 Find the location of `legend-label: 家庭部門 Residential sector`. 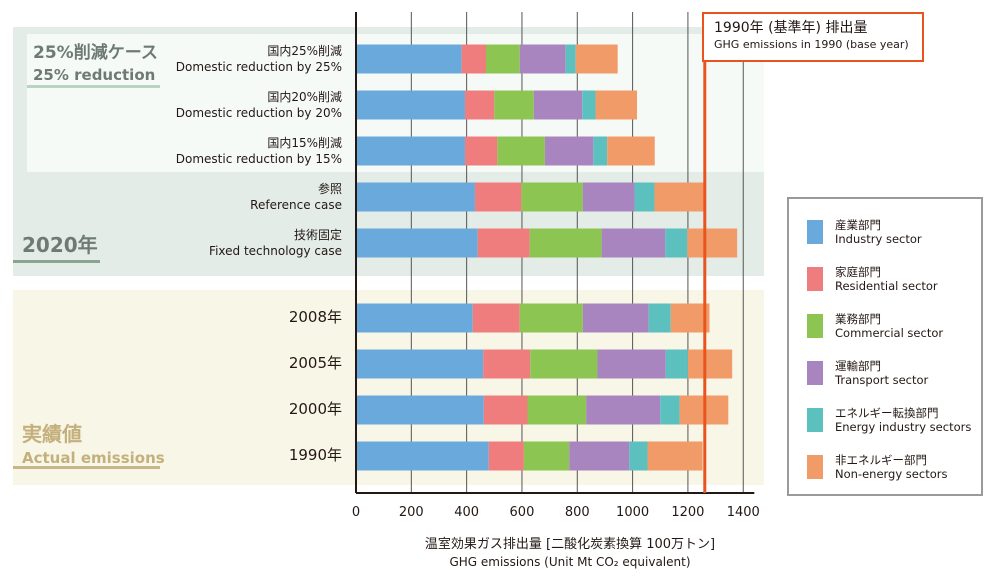

legend-label: 家庭部門 Residential sector is located at coordinates (886, 279).